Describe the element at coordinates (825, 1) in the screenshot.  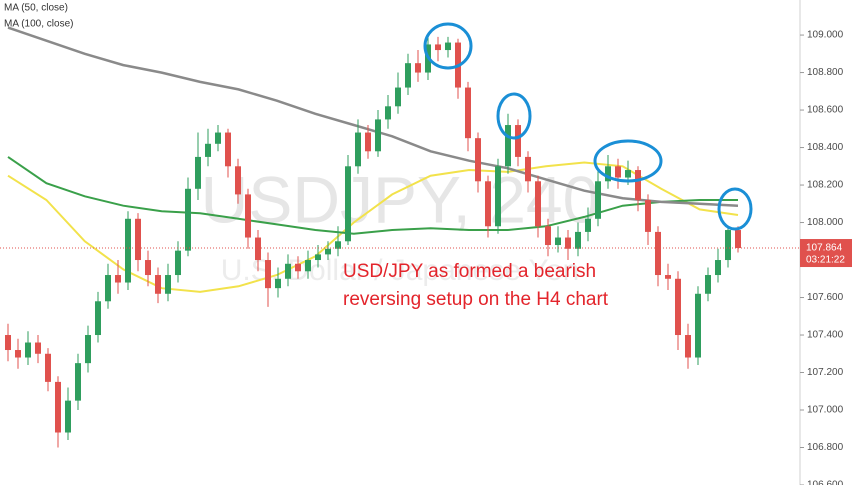
I see `y-tick-label: 109.200` at that location.